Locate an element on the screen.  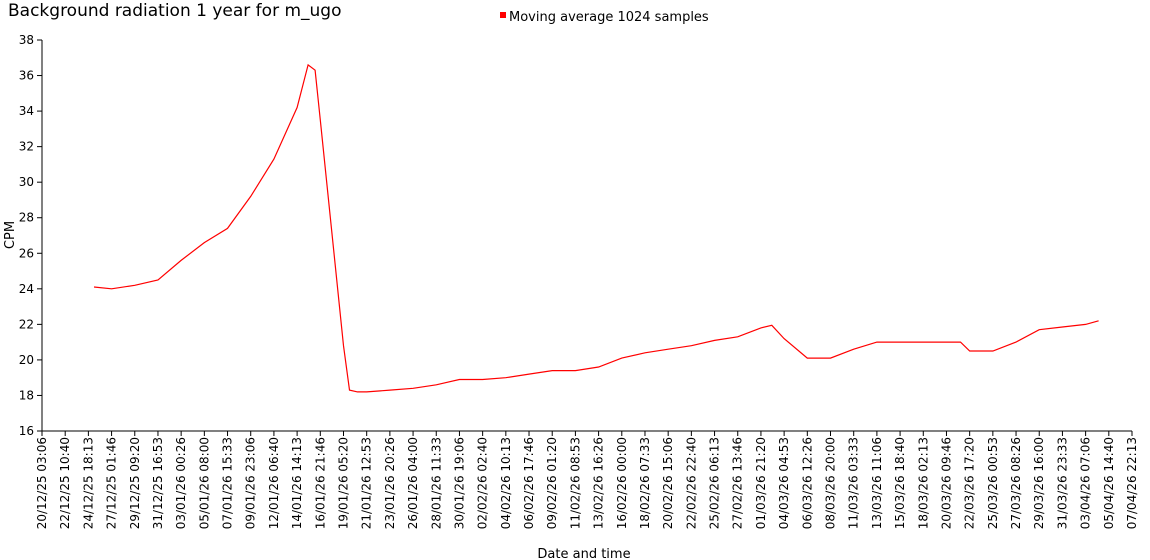
x-tick-label: 21/01/26 12:53 is located at coordinates (367, 483).